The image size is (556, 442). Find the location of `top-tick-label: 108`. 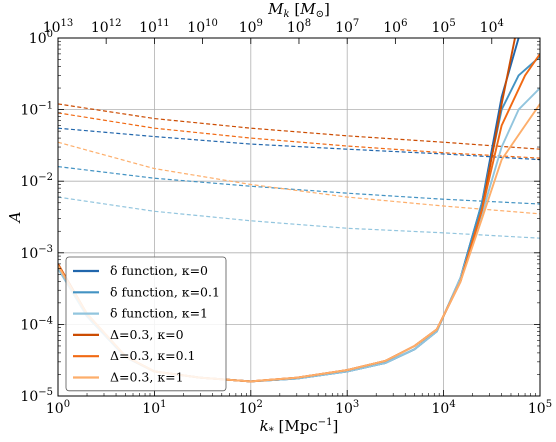

top-tick-label: 108 is located at coordinates (299, 27).